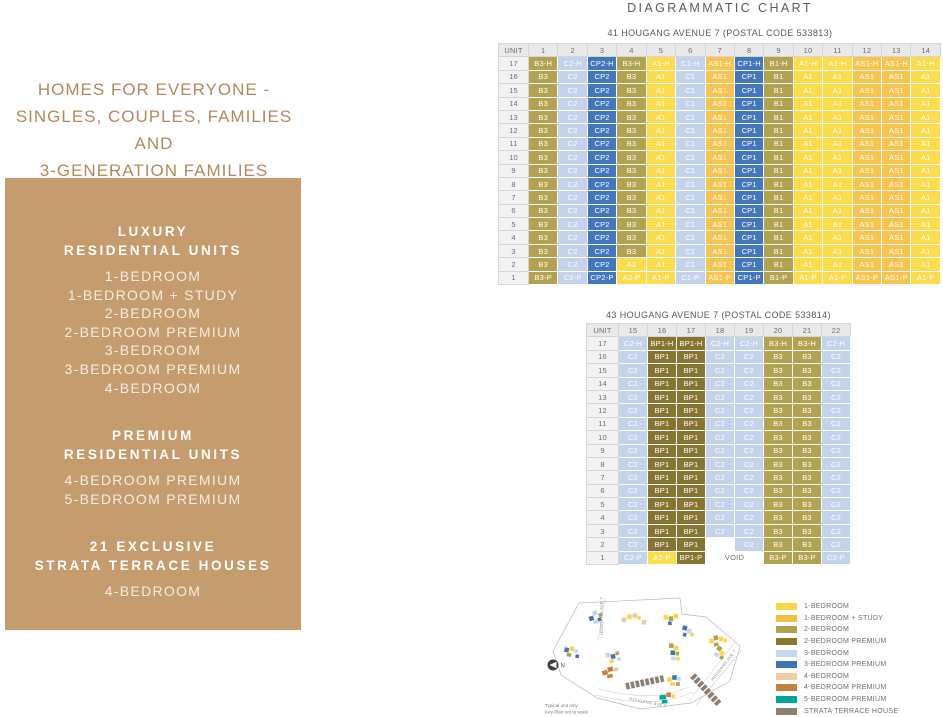 The width and height of the screenshot is (943, 717). I want to click on floor-label: 1, so click(513, 278).